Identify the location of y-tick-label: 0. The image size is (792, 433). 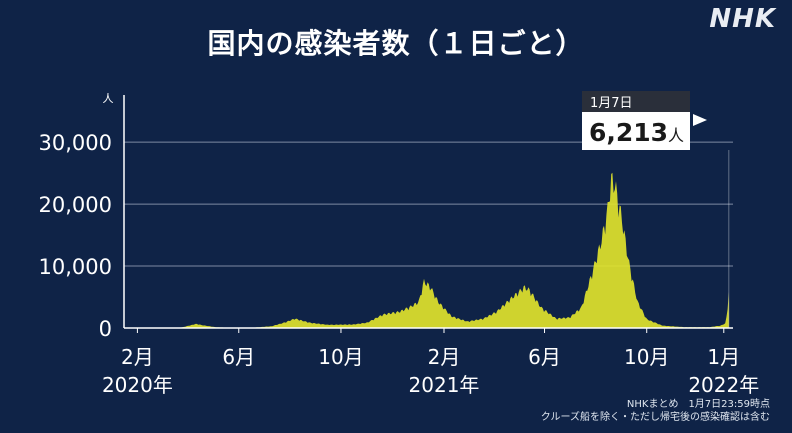
(105, 329).